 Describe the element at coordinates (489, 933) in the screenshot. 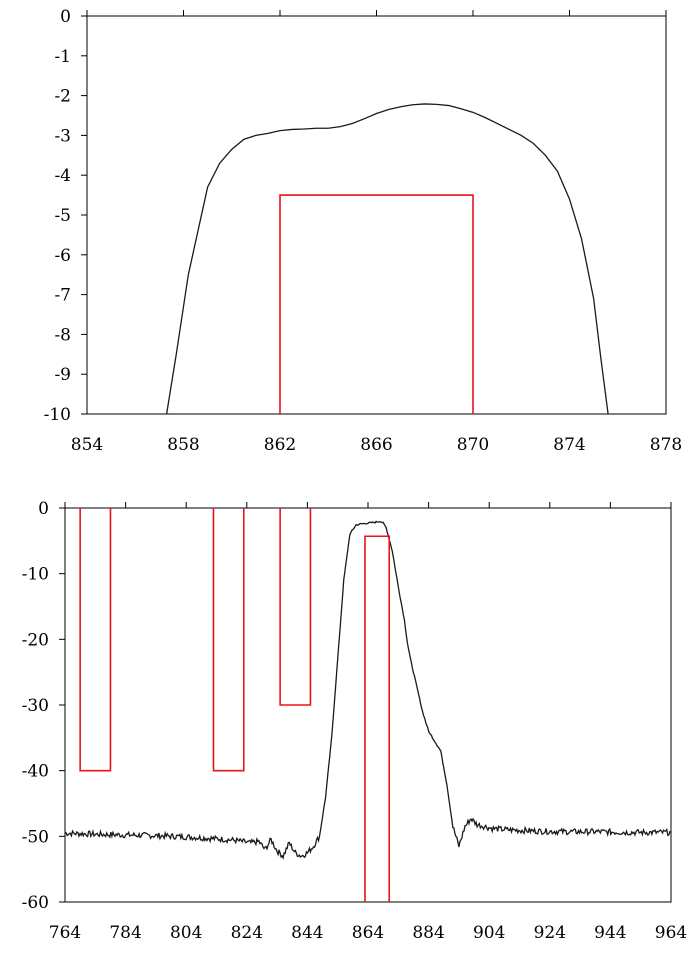

I see `x-tick-label: 904` at that location.